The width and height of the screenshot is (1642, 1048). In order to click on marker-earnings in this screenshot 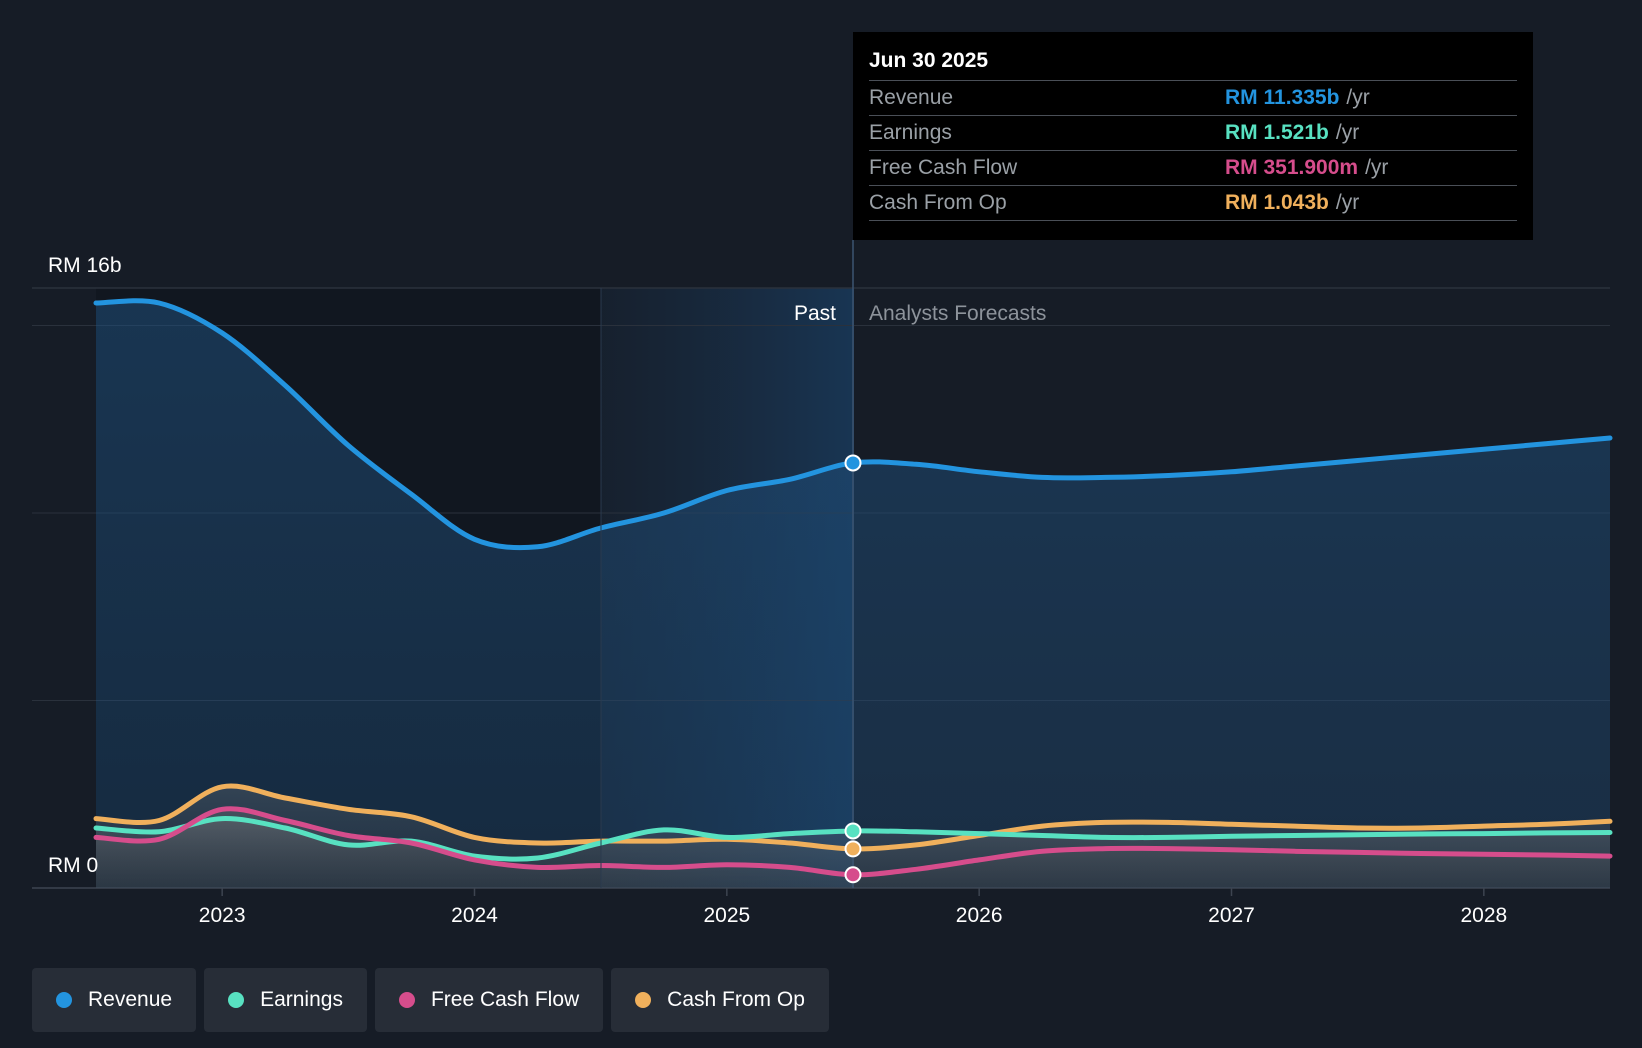, I will do `click(853, 831)`.